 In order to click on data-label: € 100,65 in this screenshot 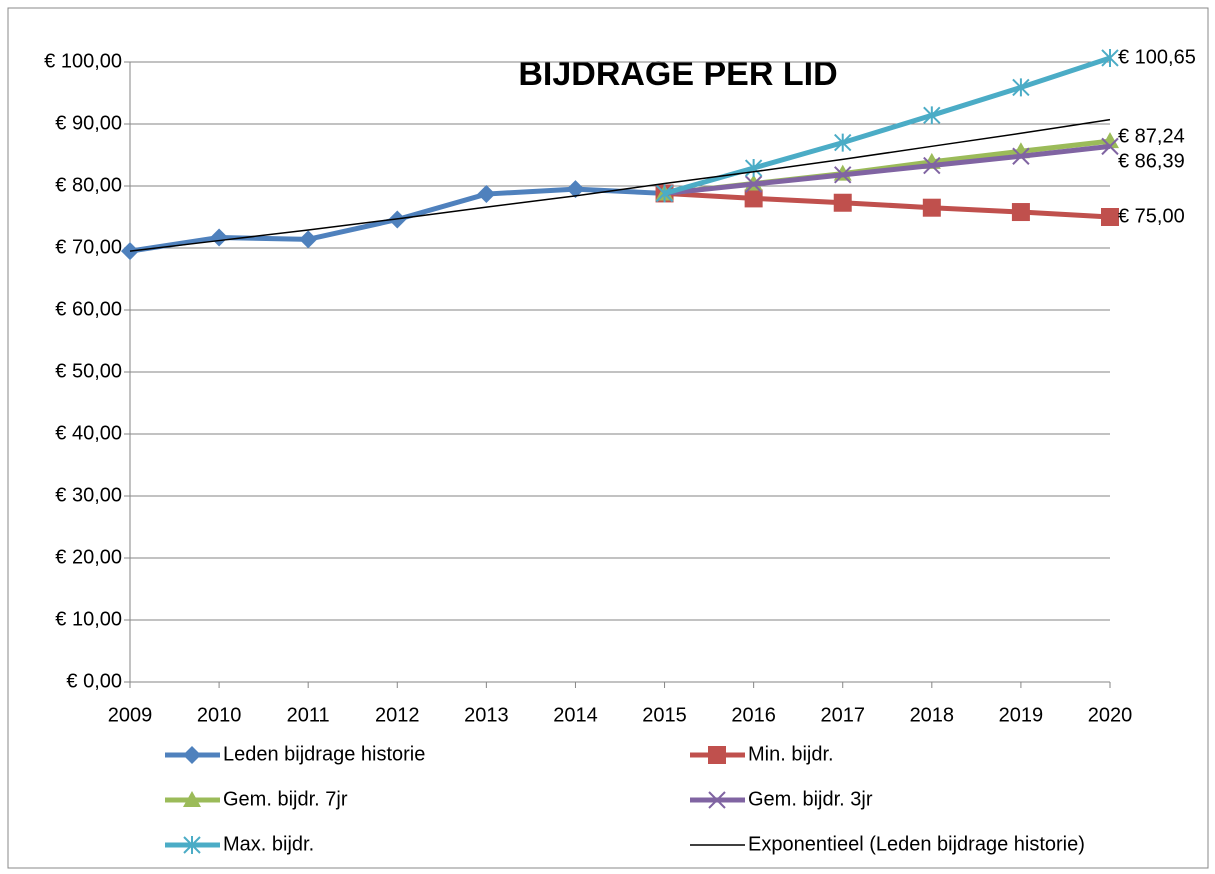, I will do `click(1157, 57)`.